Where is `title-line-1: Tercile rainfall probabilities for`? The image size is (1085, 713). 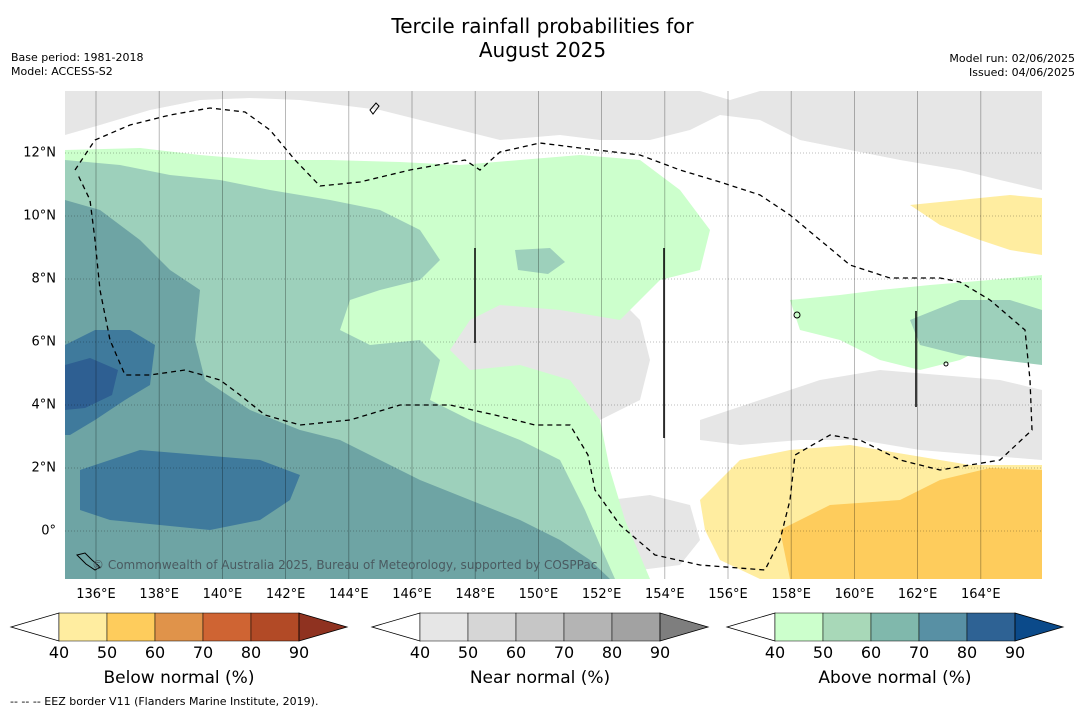 title-line-1: Tercile rainfall probabilities for is located at coordinates (542, 26).